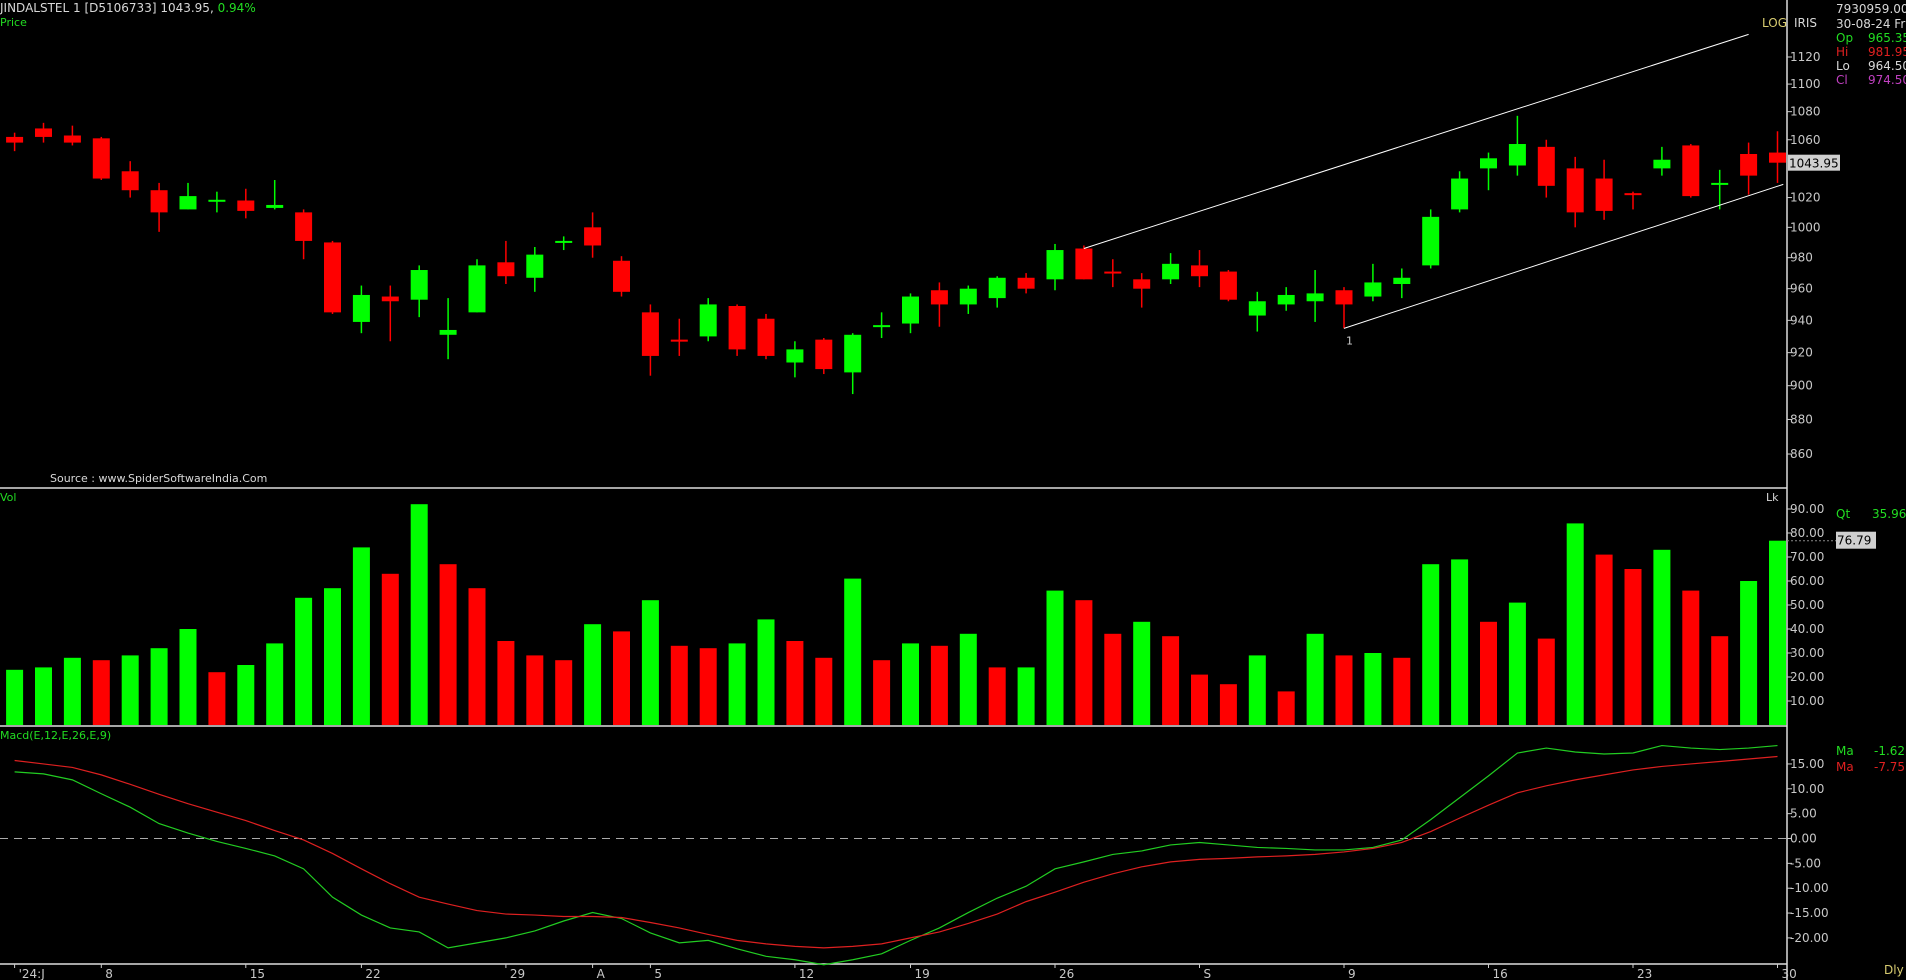 The image size is (1906, 980). Describe the element at coordinates (1805, 112) in the screenshot. I see `price-axis-label: 1080` at that location.